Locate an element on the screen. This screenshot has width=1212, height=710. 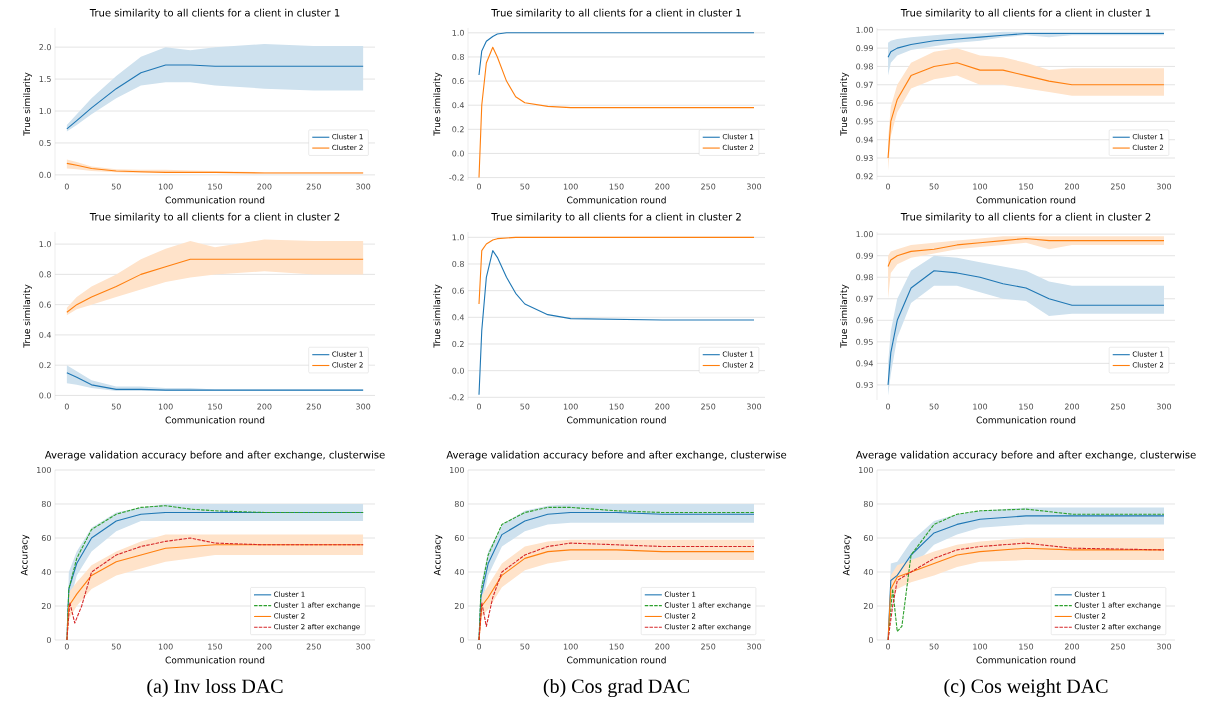
chart-title: True similarity to all clients for a client in cluster 1 is located at coordinates (1025, 13).